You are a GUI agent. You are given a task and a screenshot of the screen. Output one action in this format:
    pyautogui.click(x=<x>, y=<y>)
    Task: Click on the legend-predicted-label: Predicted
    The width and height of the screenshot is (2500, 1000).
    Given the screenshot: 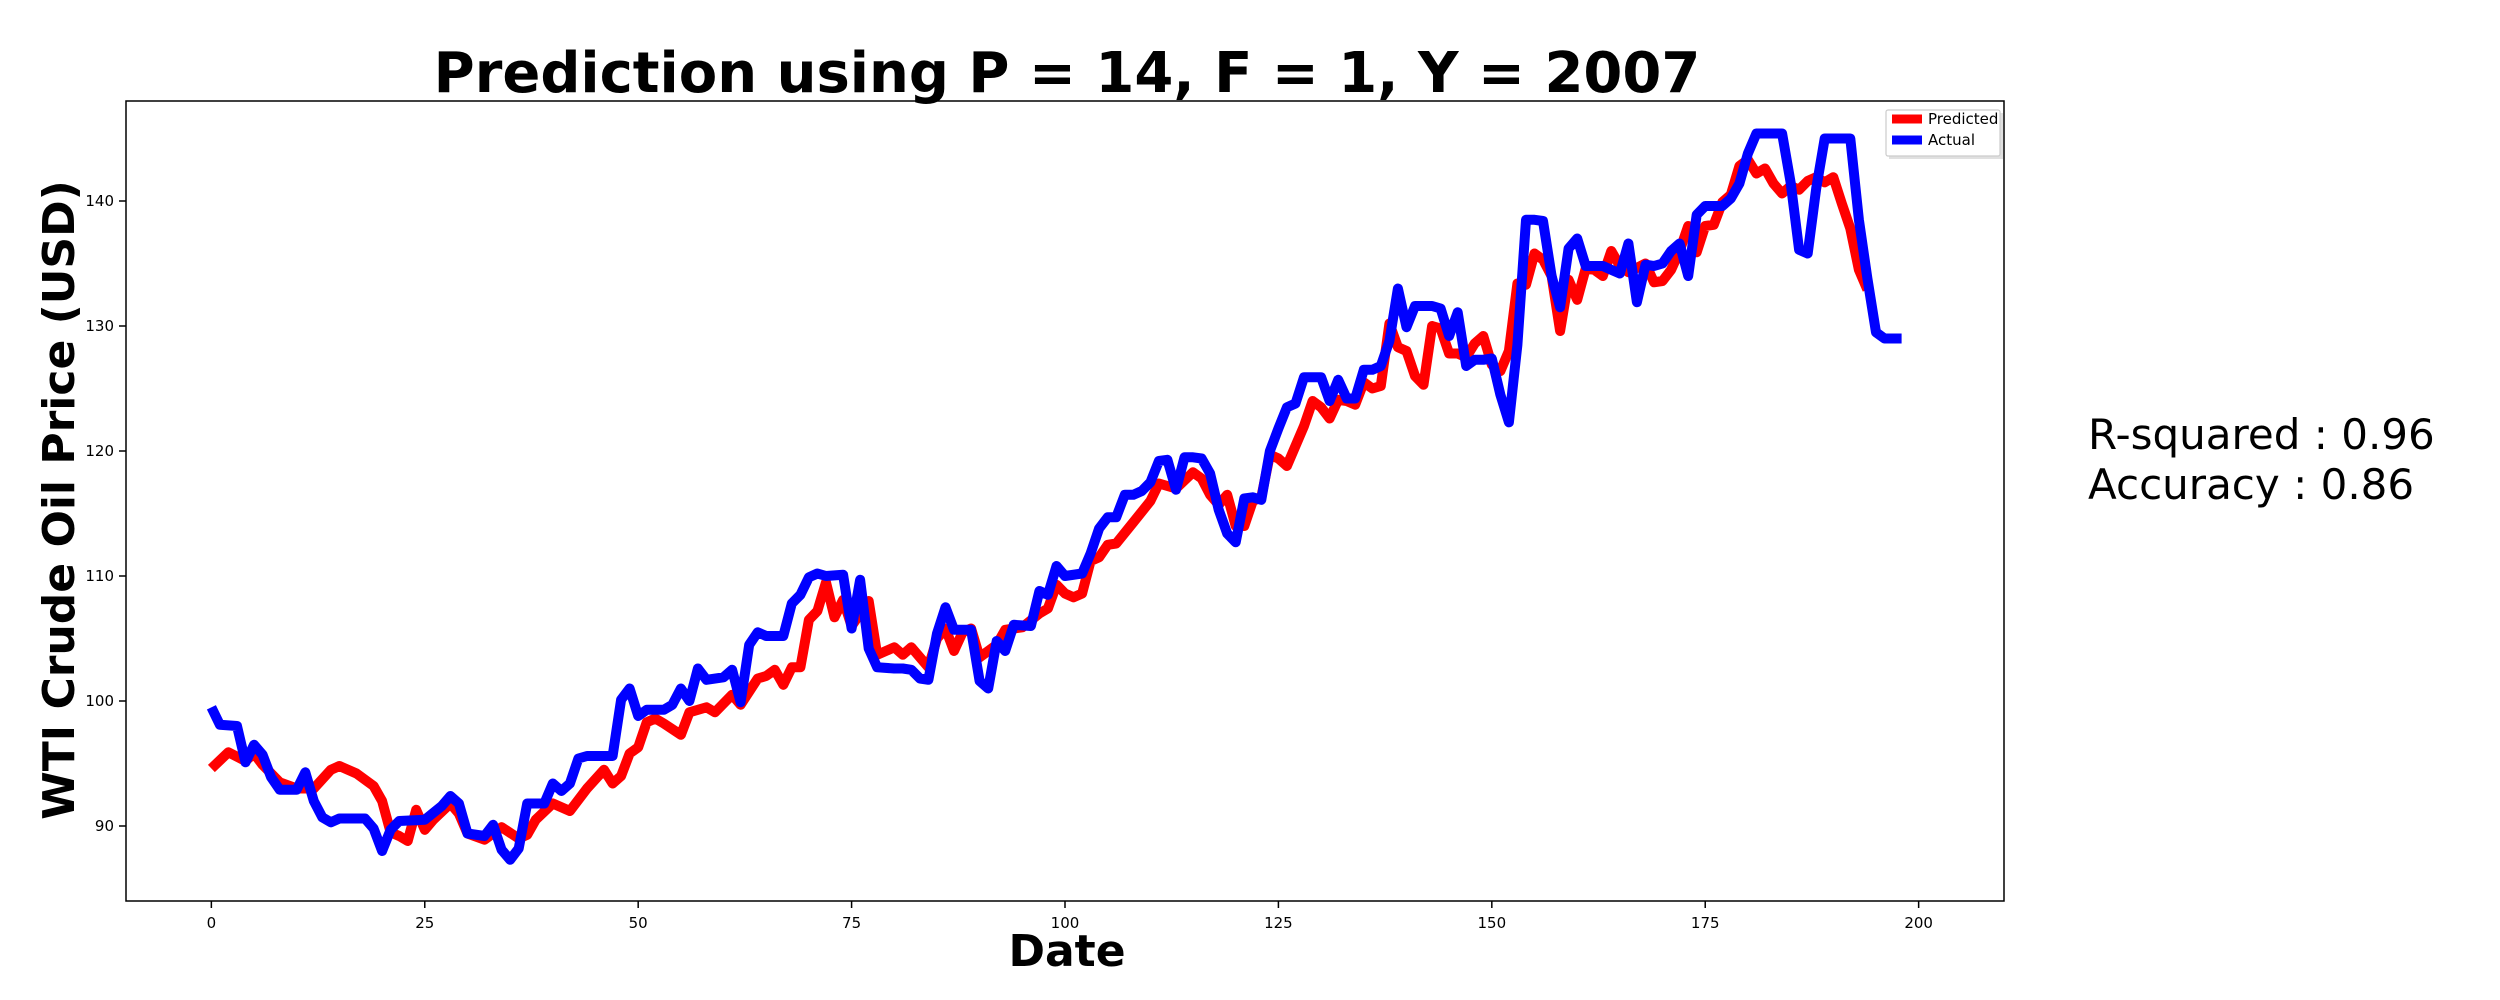 What is the action you would take?
    pyautogui.click(x=1963, y=119)
    